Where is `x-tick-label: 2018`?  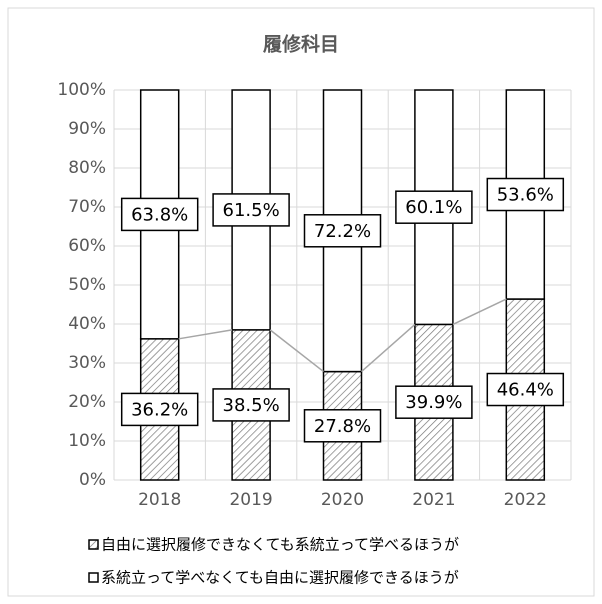 x-tick-label: 2018 is located at coordinates (159, 500).